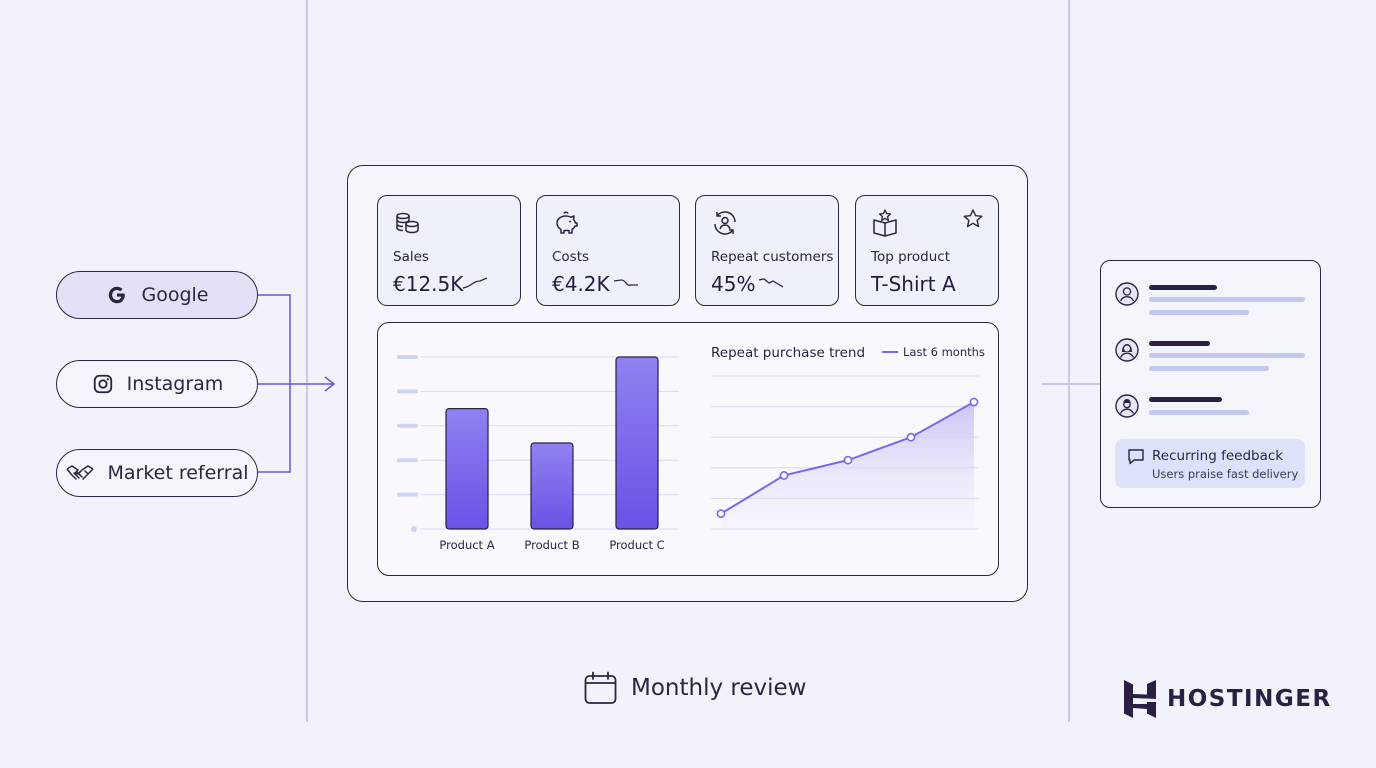  I want to click on bar-category-label: Product B, so click(551, 545).